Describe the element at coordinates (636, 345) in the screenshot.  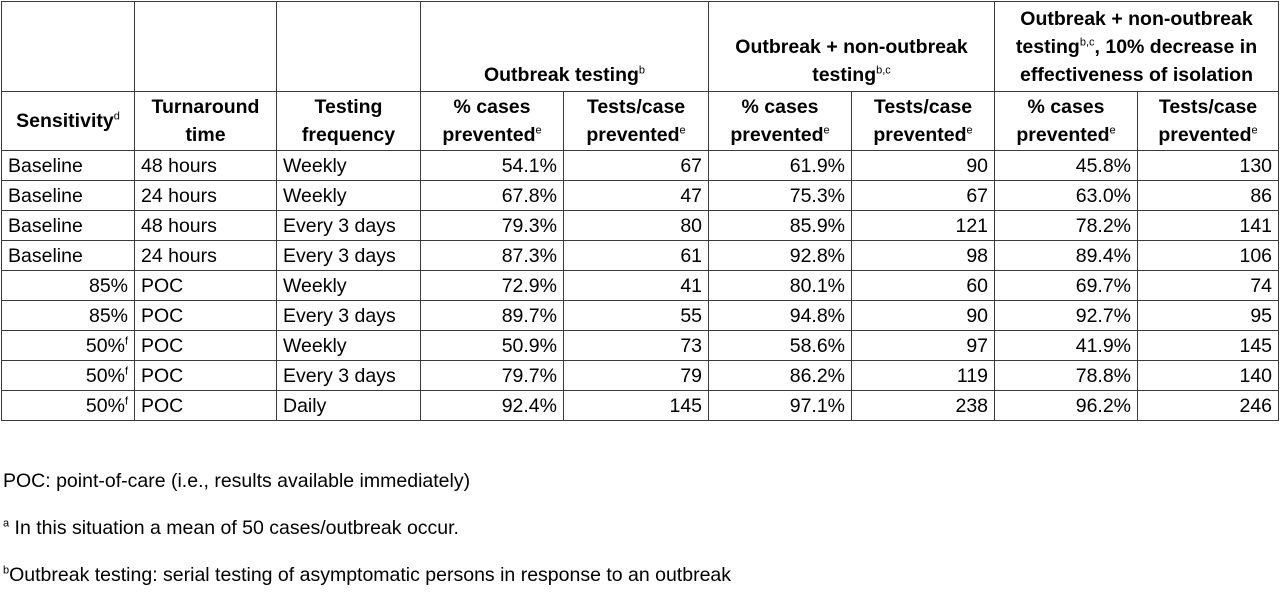
I see `cell-outbreak-tests: 73` at that location.